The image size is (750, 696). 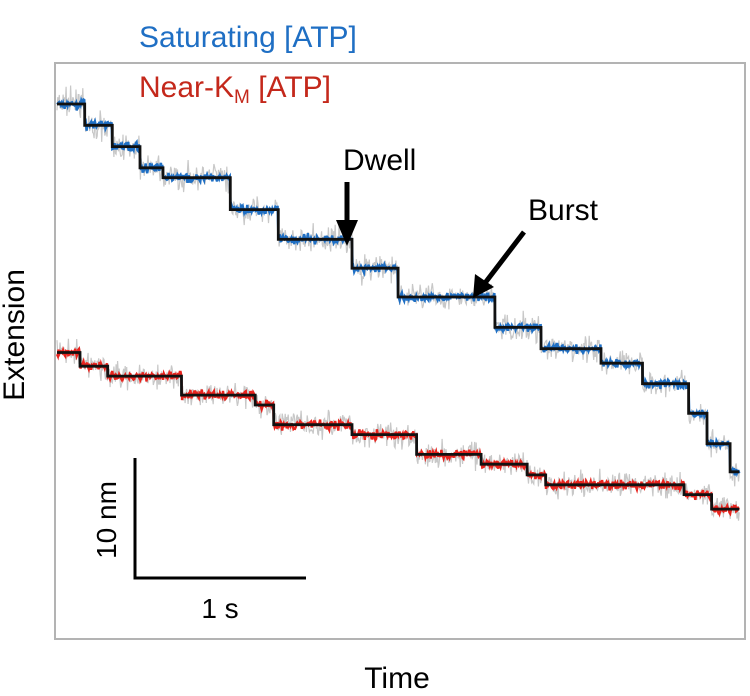 What do you see at coordinates (347, 233) in the screenshot?
I see `annotation-dwell-arrowhead` at bounding box center [347, 233].